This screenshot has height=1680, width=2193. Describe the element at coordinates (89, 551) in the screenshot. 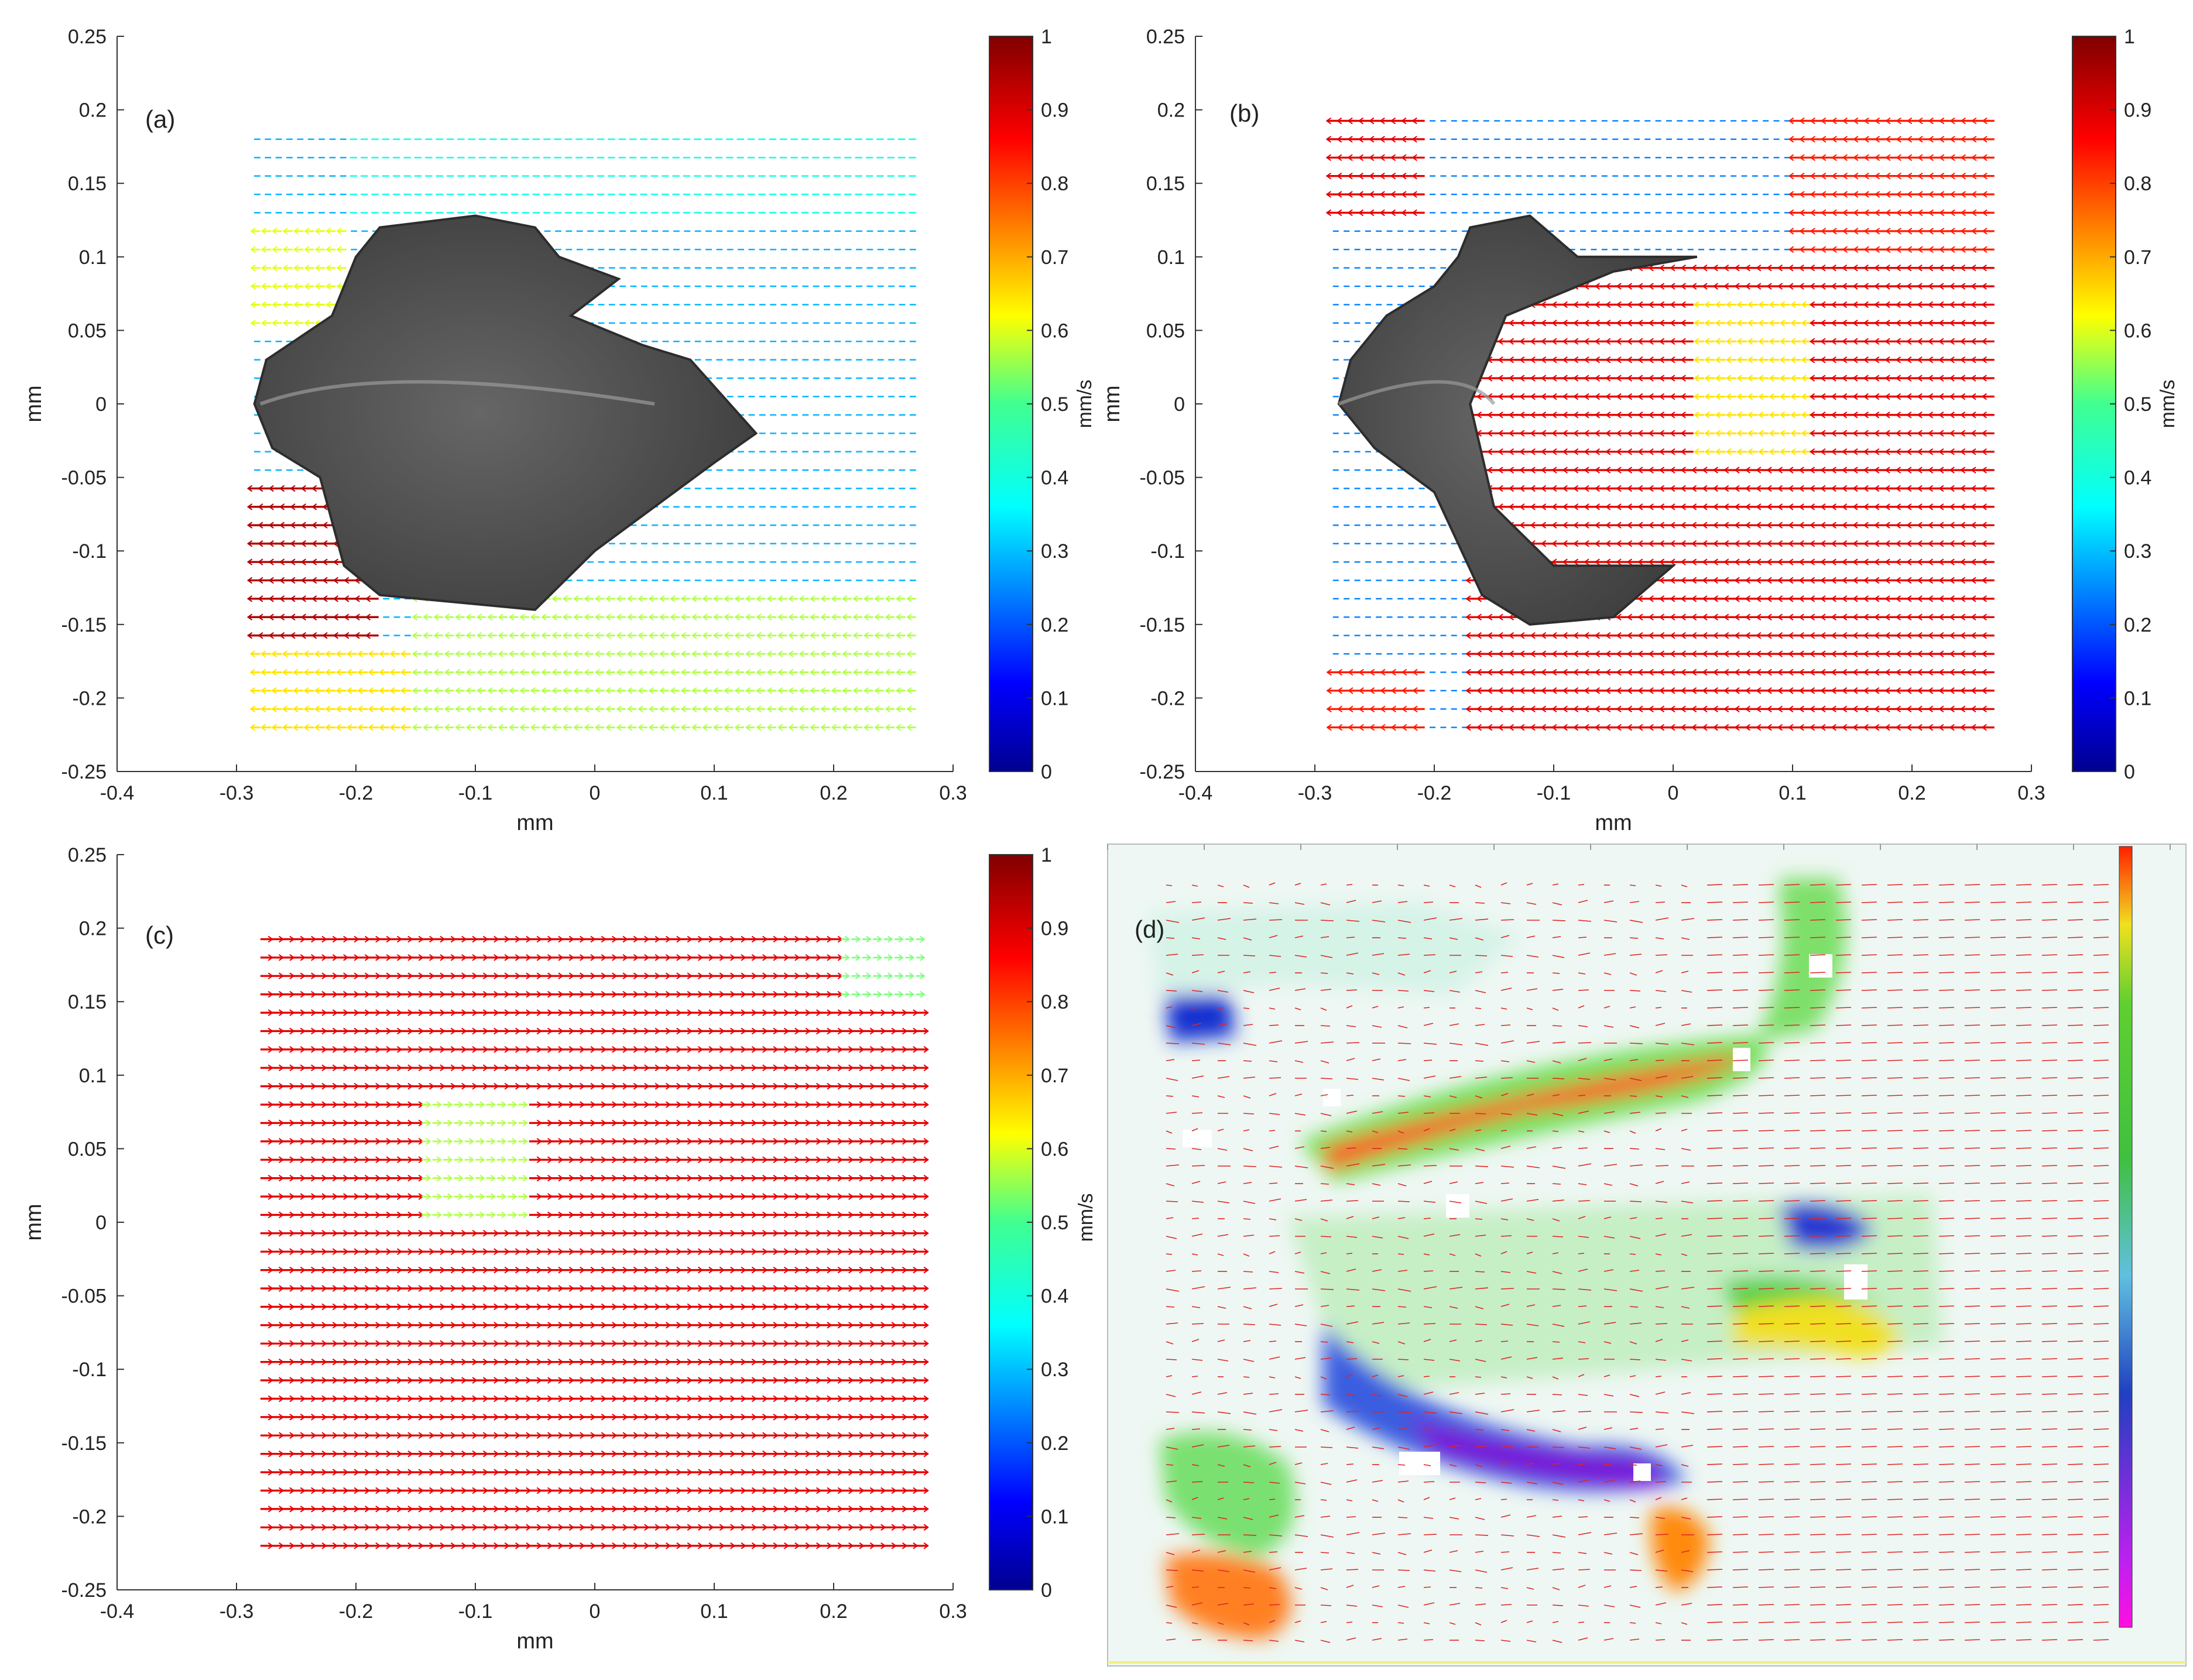

I see `y-tick-label: -0.1` at that location.